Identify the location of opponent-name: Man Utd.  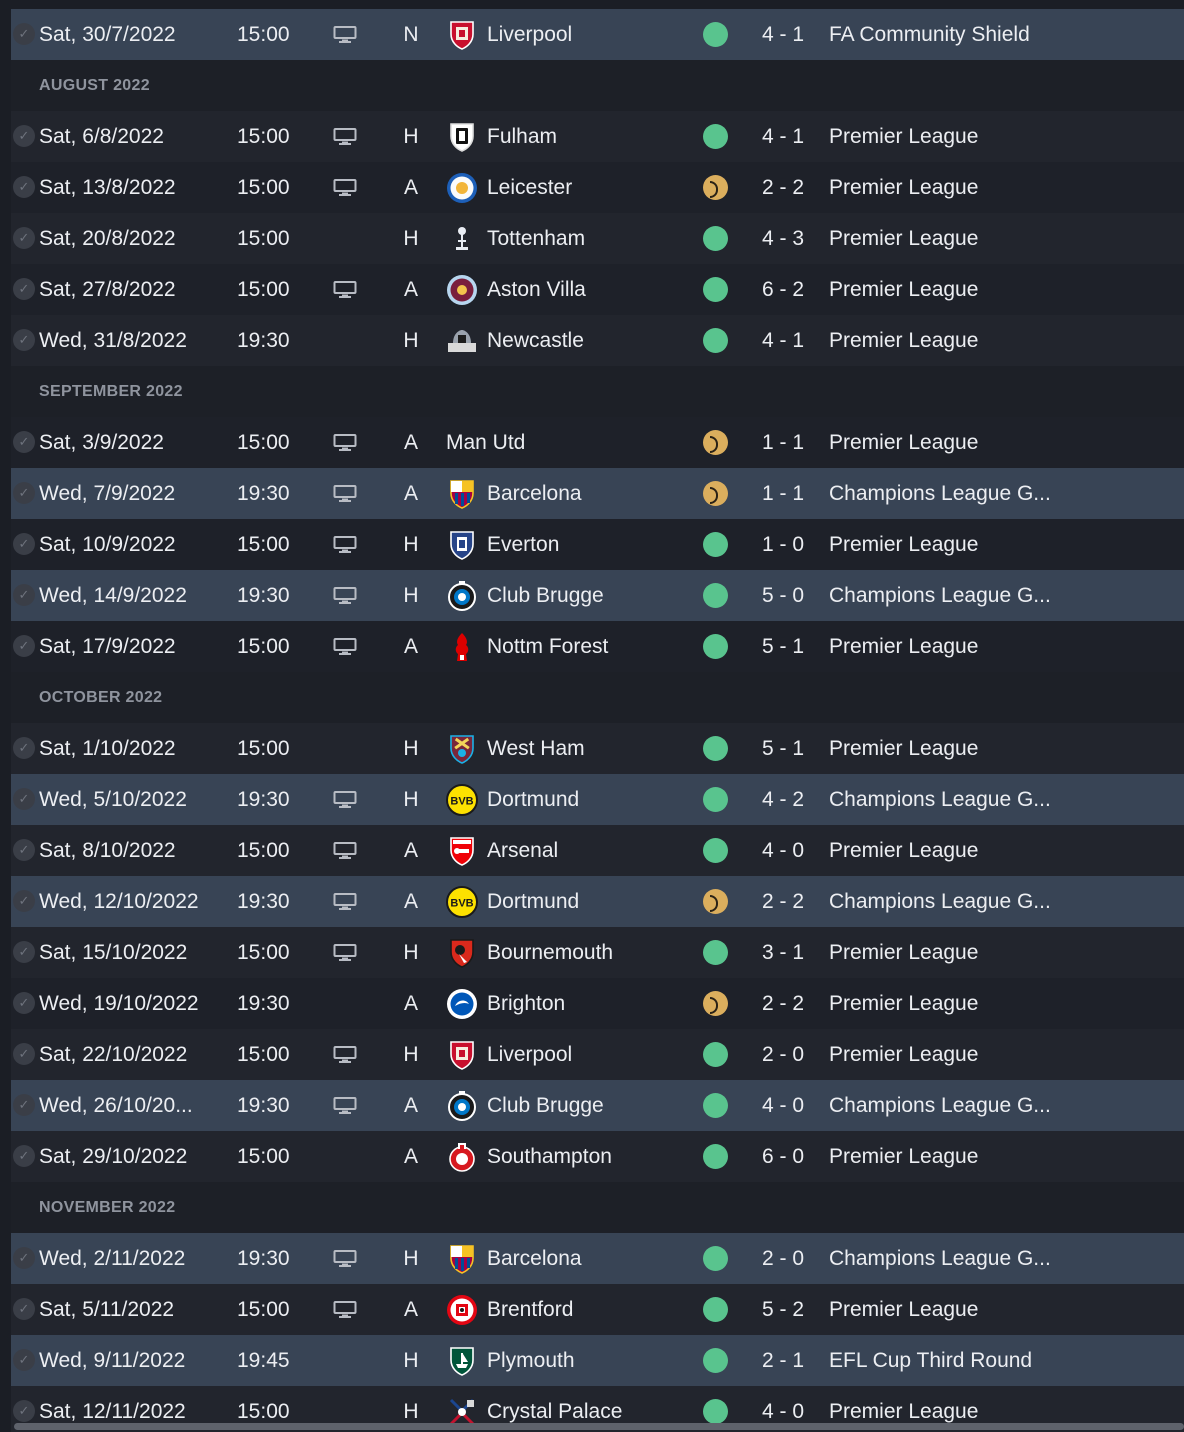
(486, 442).